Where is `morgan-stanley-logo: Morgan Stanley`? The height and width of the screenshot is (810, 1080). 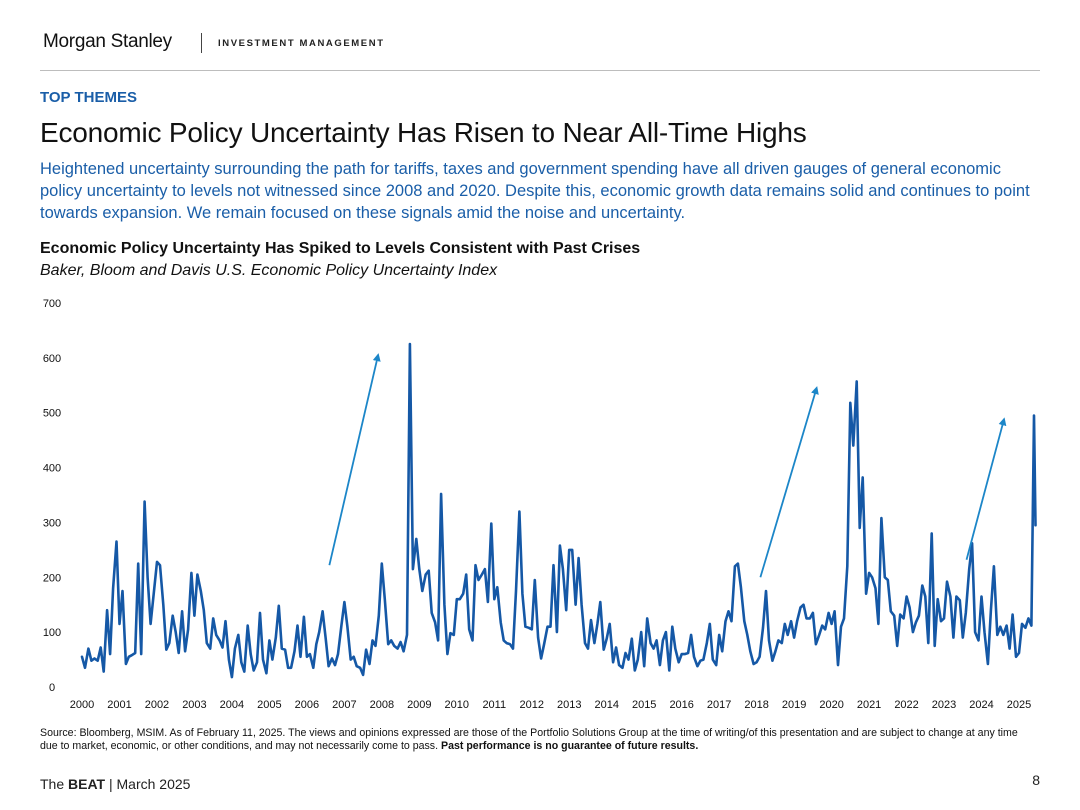
morgan-stanley-logo: Morgan Stanley is located at coordinates (107, 41).